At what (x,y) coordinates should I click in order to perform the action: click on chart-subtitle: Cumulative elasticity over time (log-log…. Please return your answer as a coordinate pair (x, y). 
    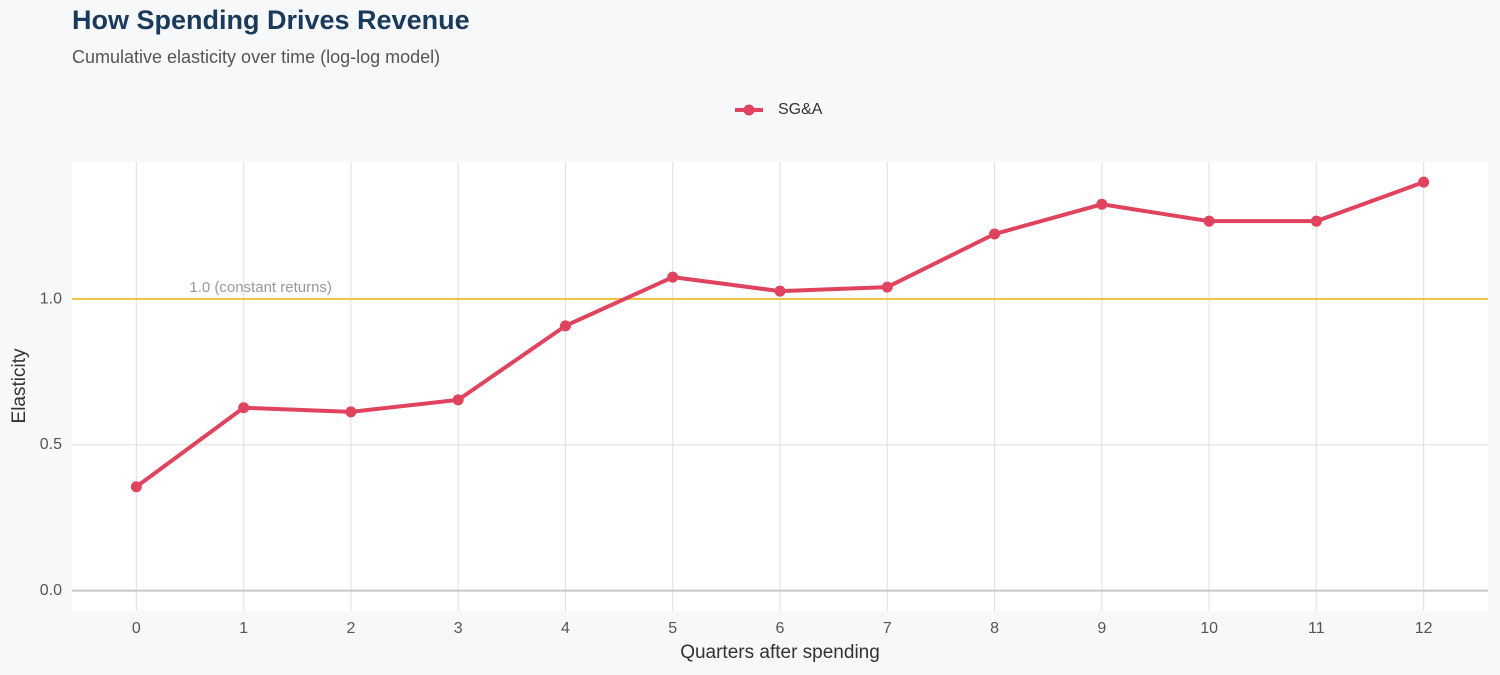
    Looking at the image, I should click on (256, 57).